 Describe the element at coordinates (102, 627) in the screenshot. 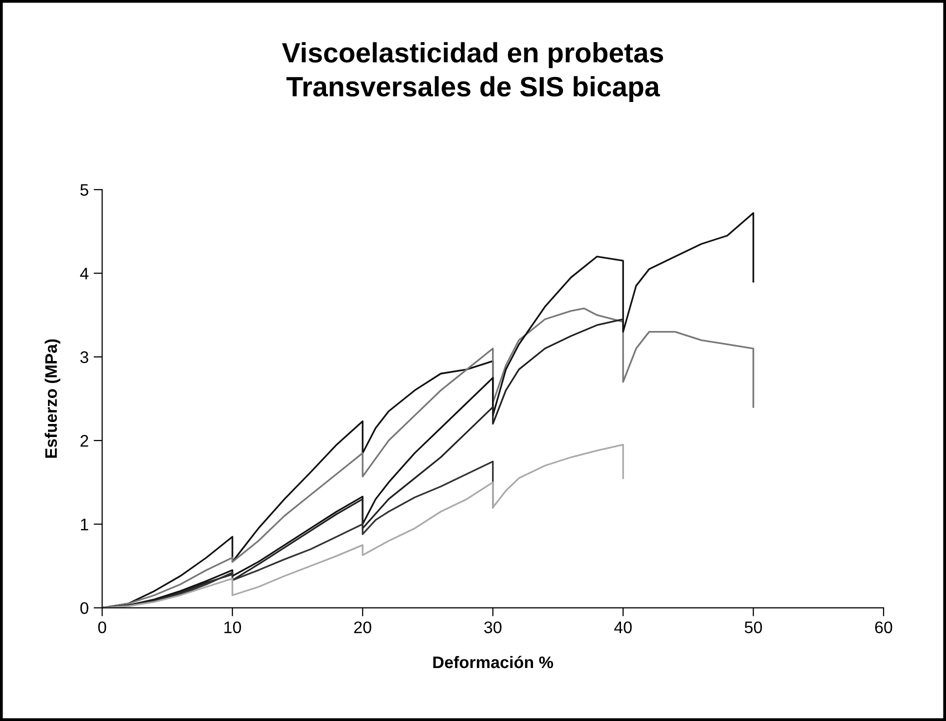

I see `x-tick-label: 0` at that location.